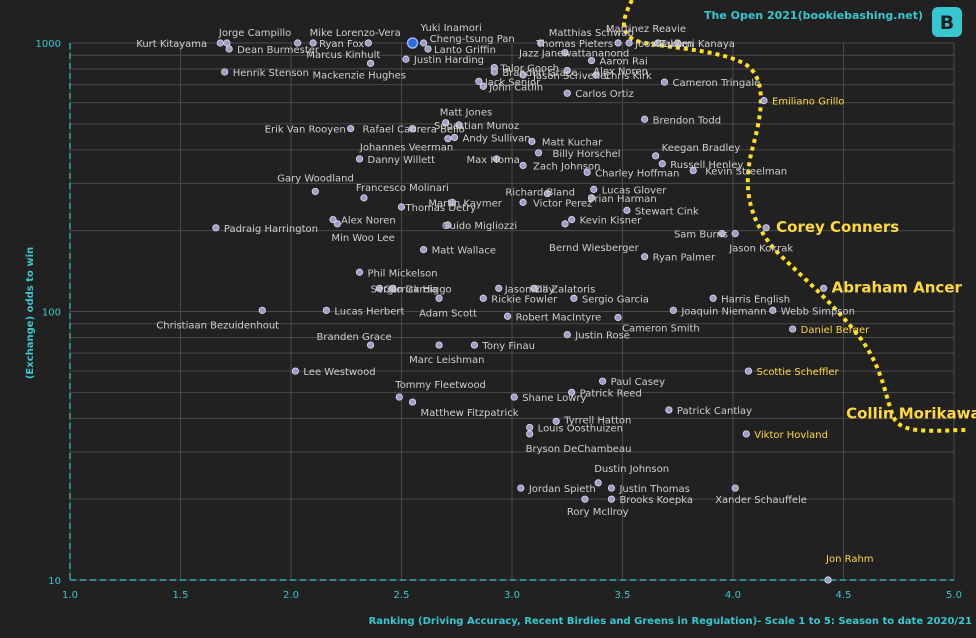  I want to click on point-label: Thomas Detry, so click(441, 208).